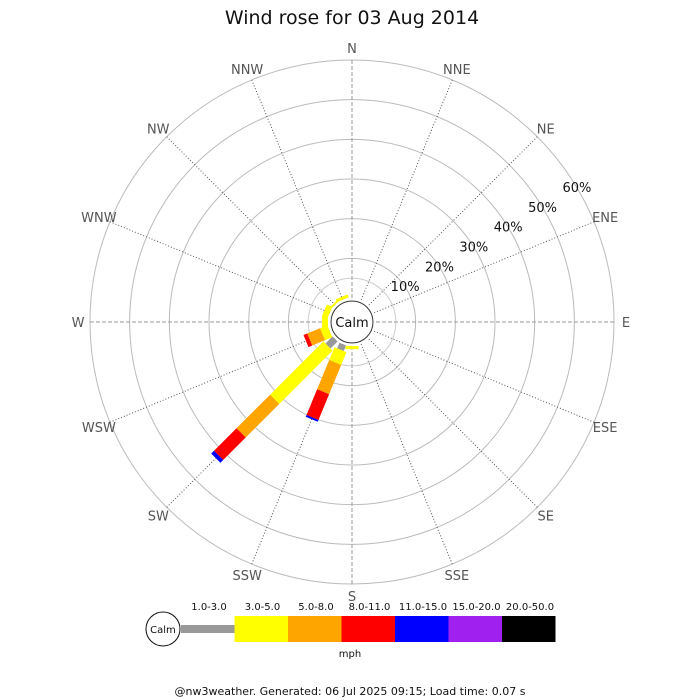 The width and height of the screenshot is (700, 700). I want to click on spoke-ne, so click(453, 221).